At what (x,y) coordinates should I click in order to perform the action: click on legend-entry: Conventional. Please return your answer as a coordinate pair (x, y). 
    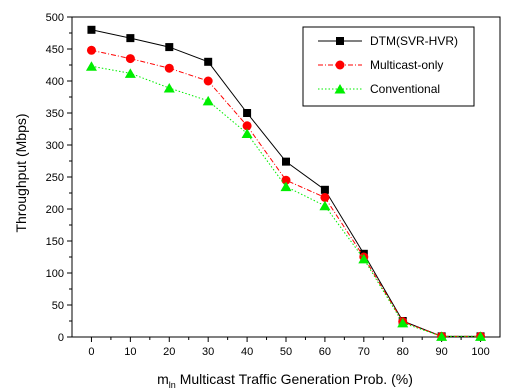
    Looking at the image, I should click on (379, 89).